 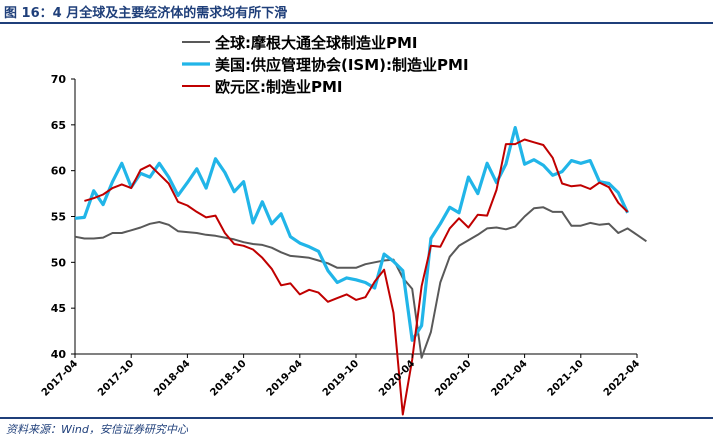 What do you see at coordinates (59, 262) in the screenshot?
I see `y-tick-label: 50` at bounding box center [59, 262].